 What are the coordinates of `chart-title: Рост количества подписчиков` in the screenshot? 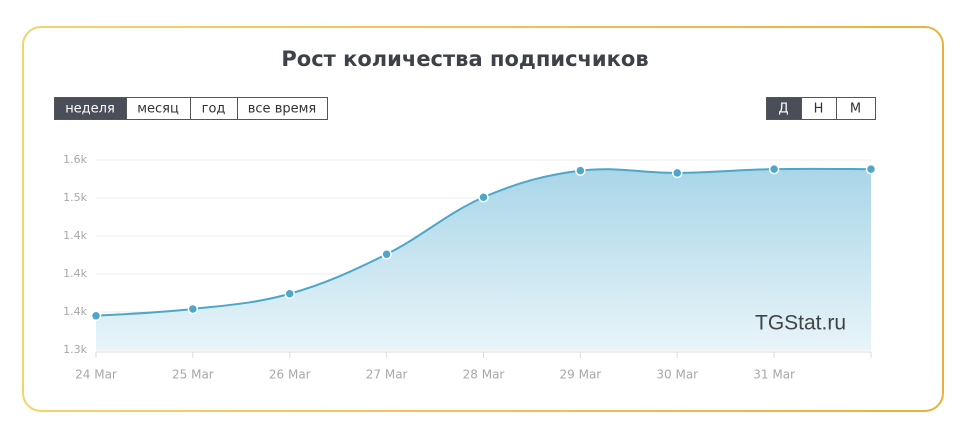 It's located at (464, 59).